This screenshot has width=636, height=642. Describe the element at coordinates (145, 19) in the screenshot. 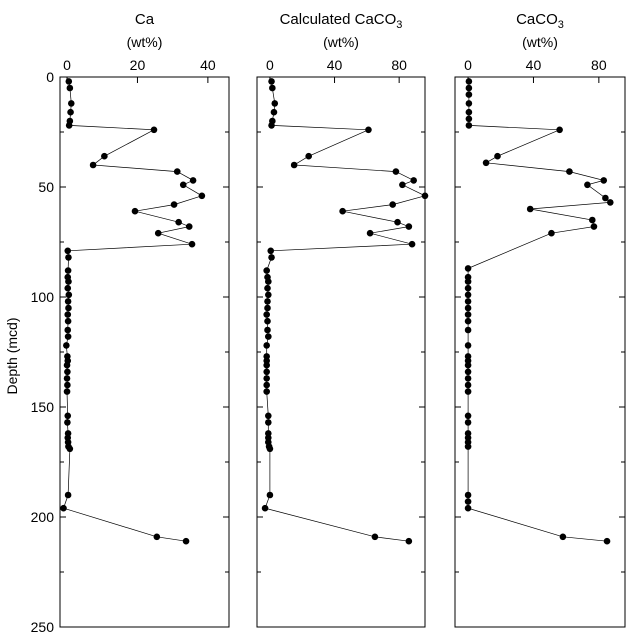

I see `panel-title: Ca` at that location.